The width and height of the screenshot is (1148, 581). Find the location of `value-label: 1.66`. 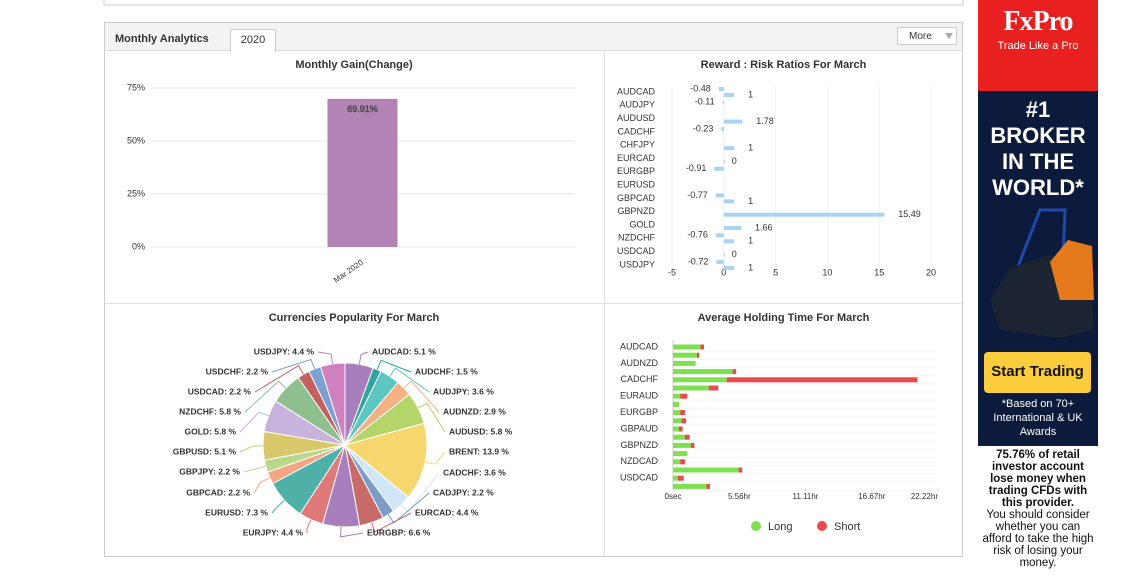

value-label: 1.66 is located at coordinates (764, 227).